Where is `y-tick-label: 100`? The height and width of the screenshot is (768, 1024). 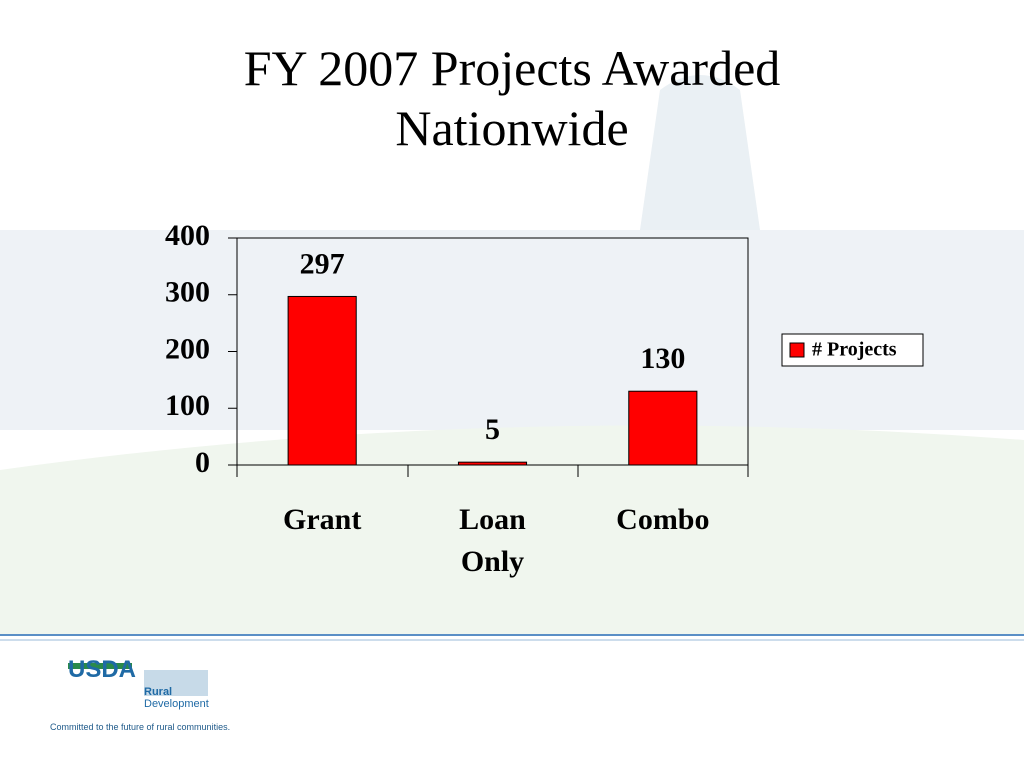 y-tick-label: 100 is located at coordinates (187, 405).